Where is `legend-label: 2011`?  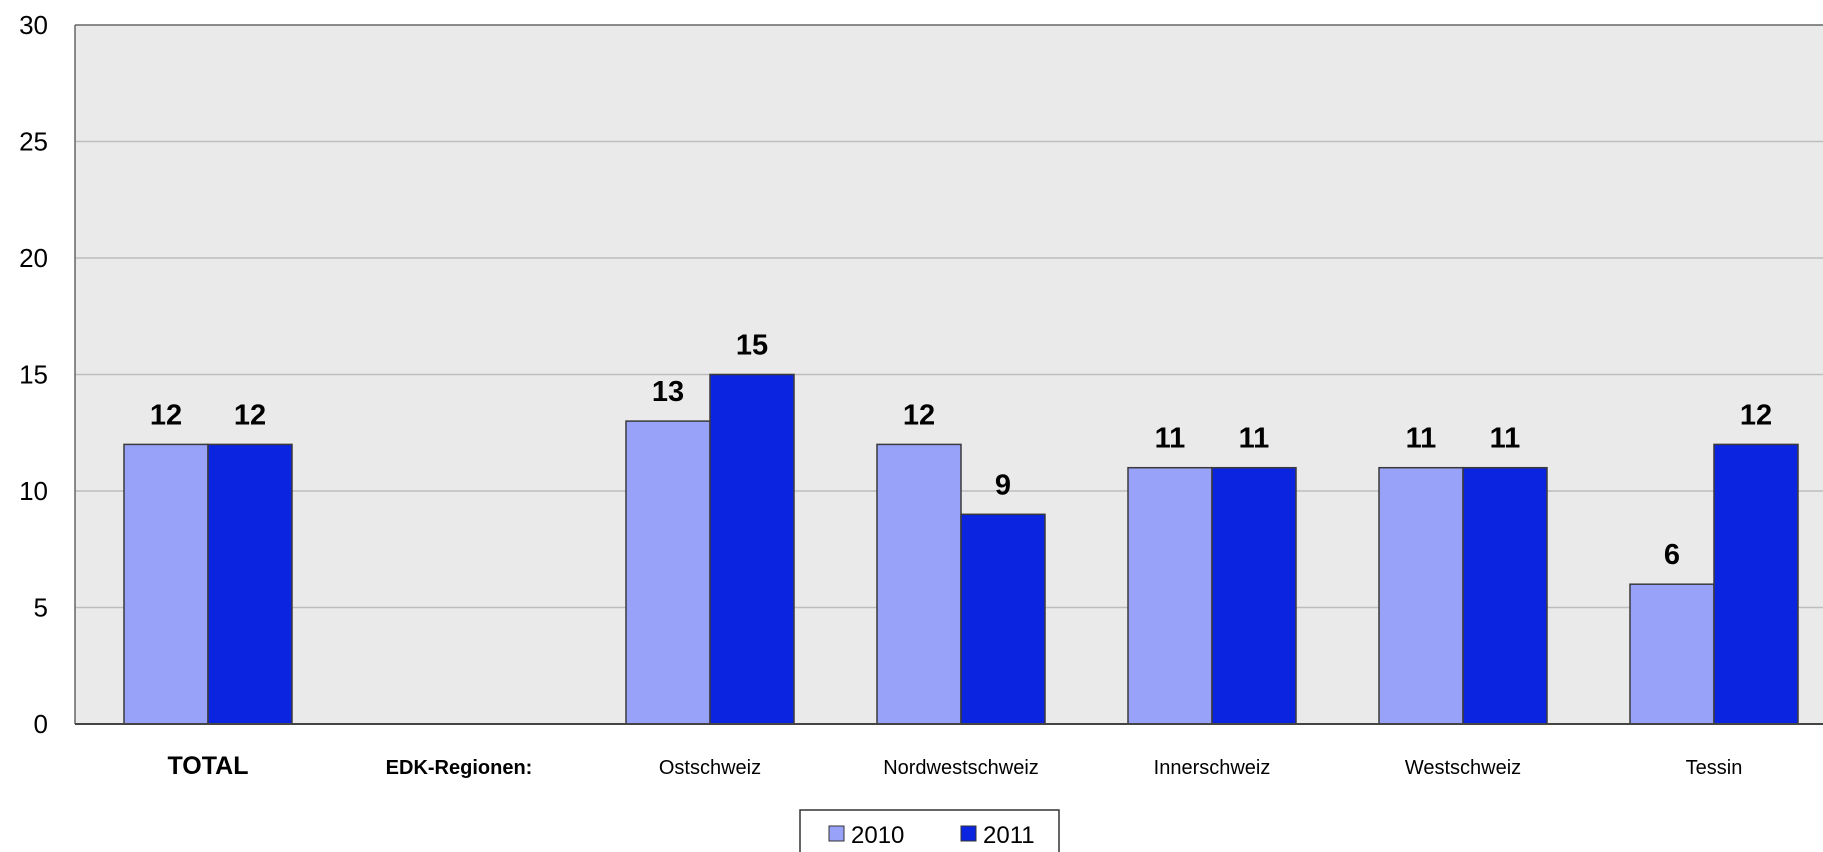 legend-label: 2011 is located at coordinates (1009, 835).